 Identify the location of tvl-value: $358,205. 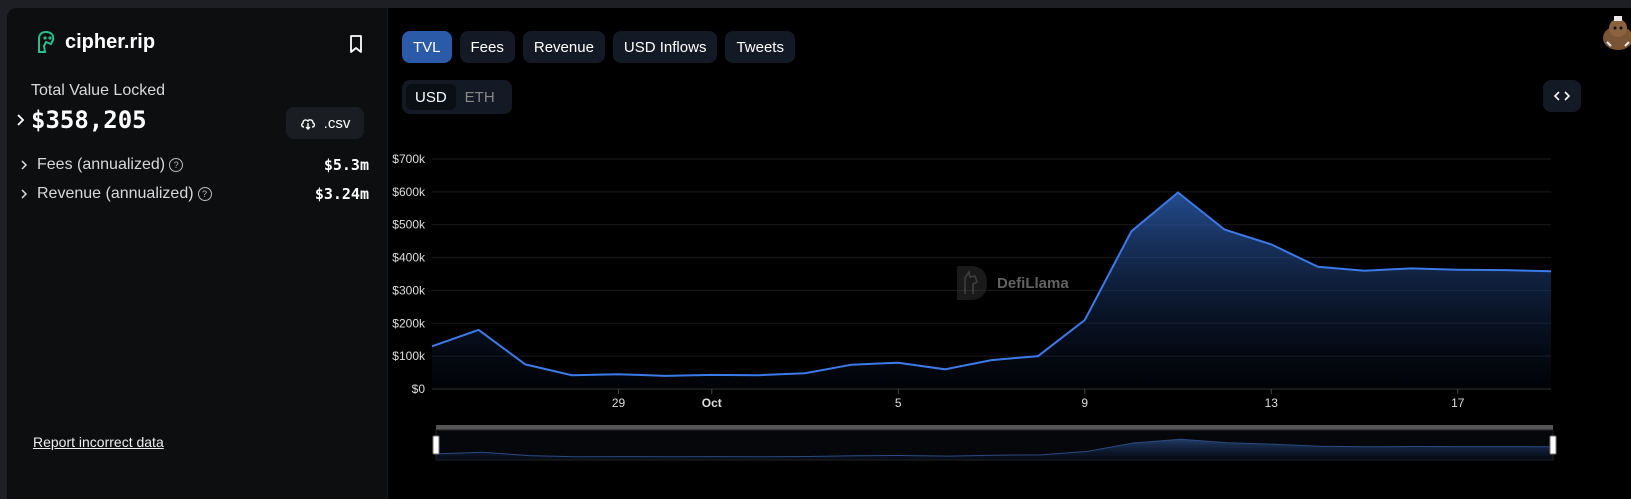
(89, 120).